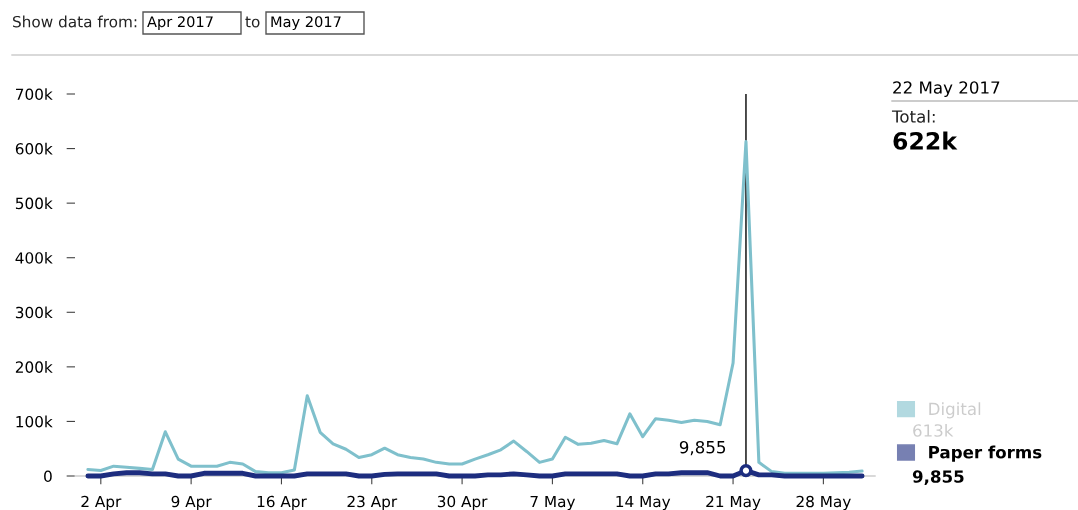  What do you see at coordinates (553, 502) in the screenshot?
I see `x-tick-label: 7 May` at bounding box center [553, 502].